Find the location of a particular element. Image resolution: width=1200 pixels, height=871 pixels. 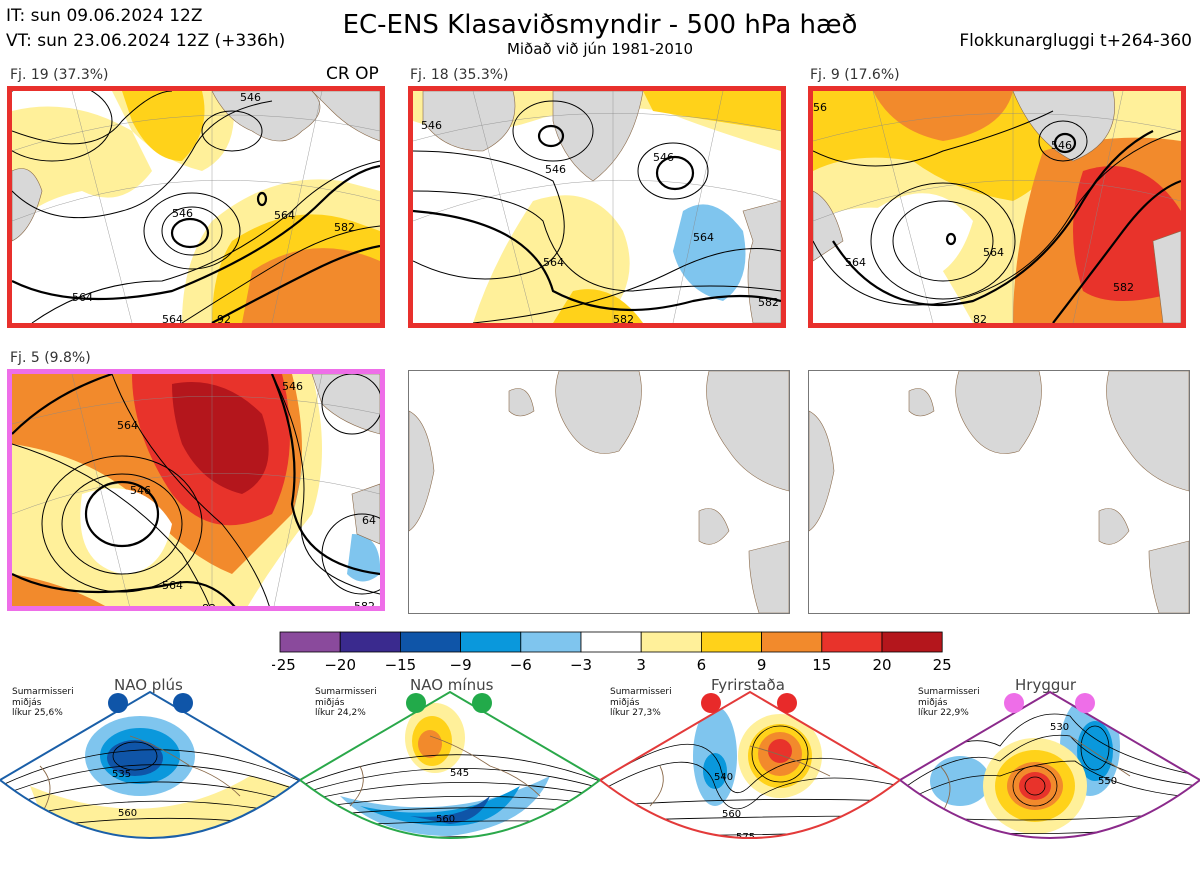

colorbar-tick-label: −3 is located at coordinates (581, 665).